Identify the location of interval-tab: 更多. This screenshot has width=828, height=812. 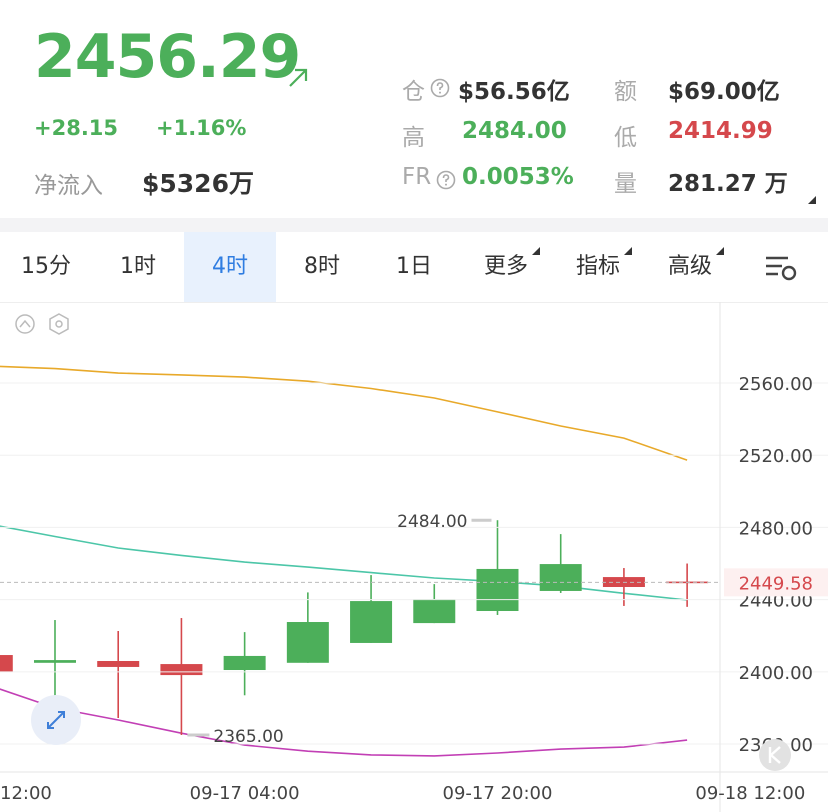
(506, 267).